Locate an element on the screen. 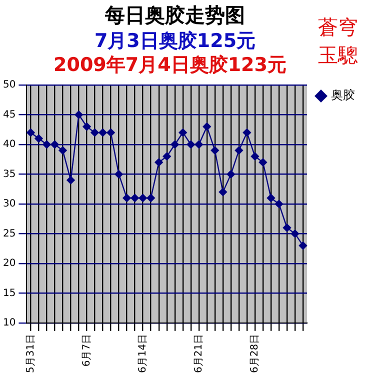 This screenshot has height=378, width=369. y-tick-label: 20 is located at coordinates (9, 264).